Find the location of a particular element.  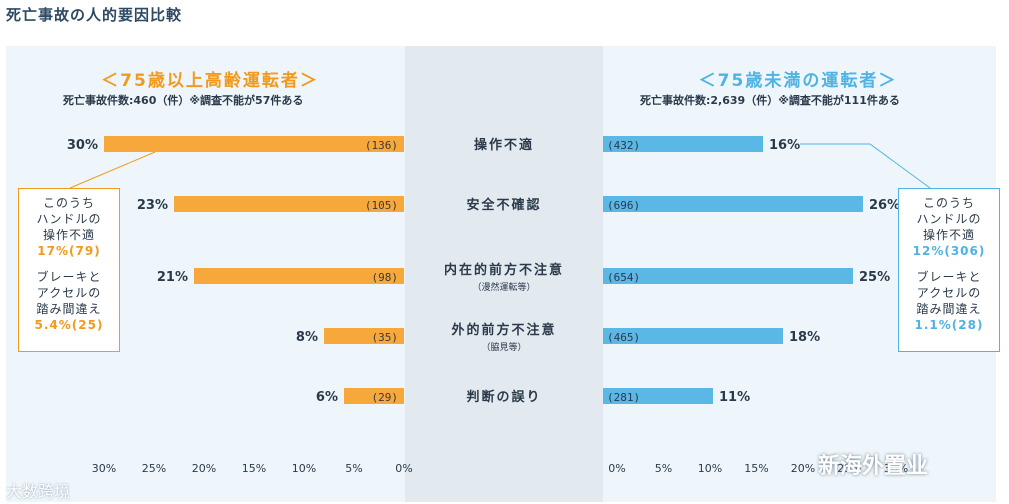

left-count-label: (35) is located at coordinates (385, 337).